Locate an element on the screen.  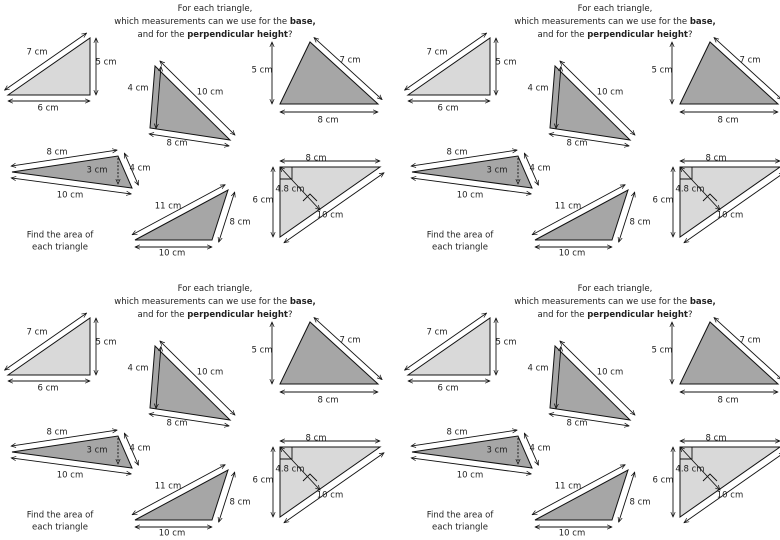
measurement-label: 3 cm is located at coordinates (96, 451).